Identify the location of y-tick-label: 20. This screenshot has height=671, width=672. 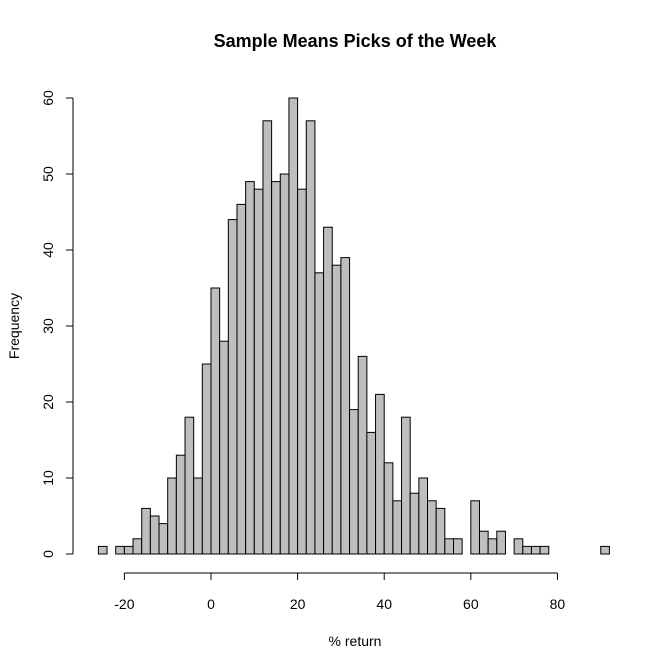
(48, 402).